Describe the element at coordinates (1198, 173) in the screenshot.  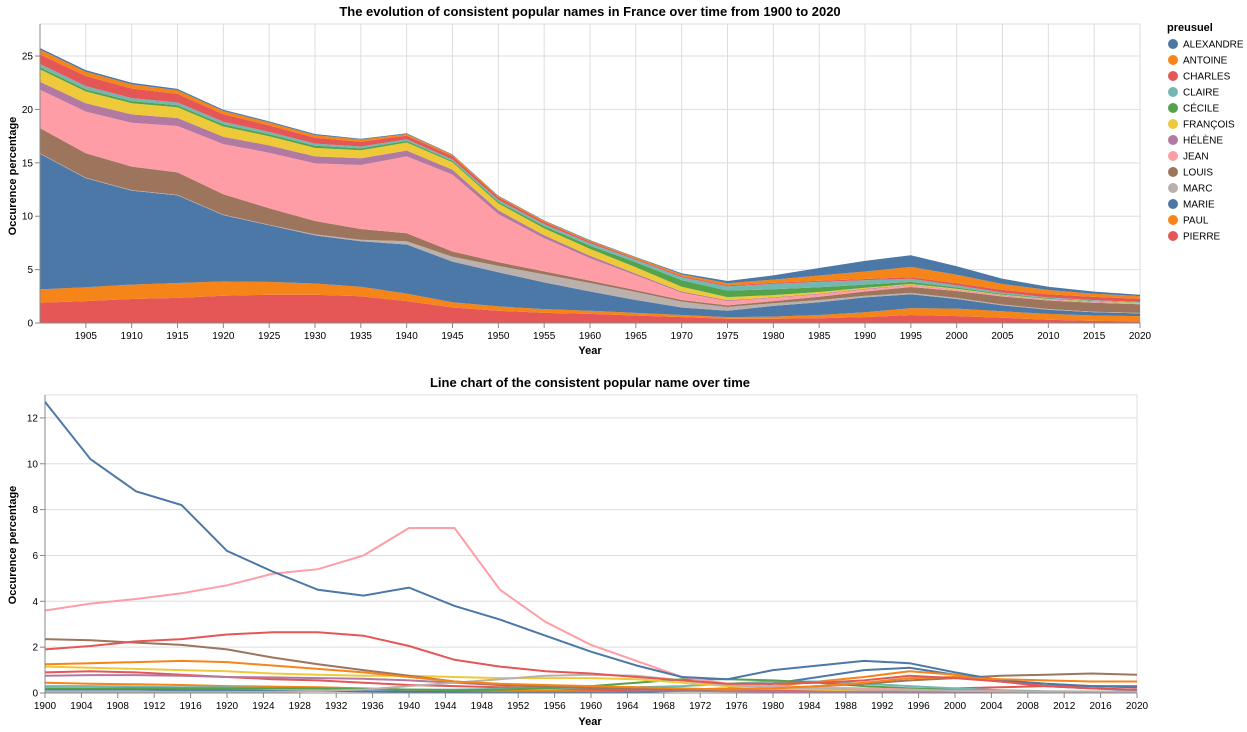
I see `legend-label-louis: LOUIS` at that location.